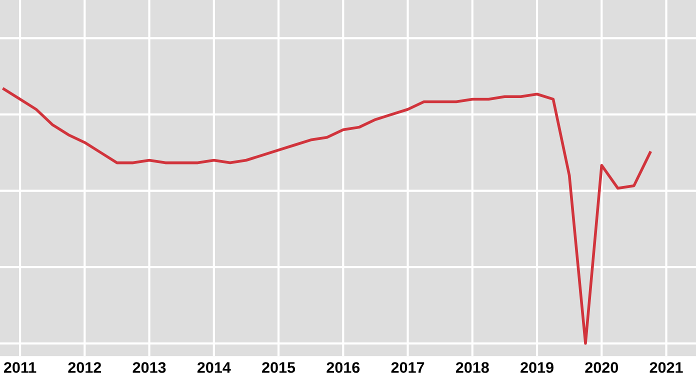 The height and width of the screenshot is (385, 696). What do you see at coordinates (601, 367) in the screenshot?
I see `x-tick-label: 2020` at bounding box center [601, 367].